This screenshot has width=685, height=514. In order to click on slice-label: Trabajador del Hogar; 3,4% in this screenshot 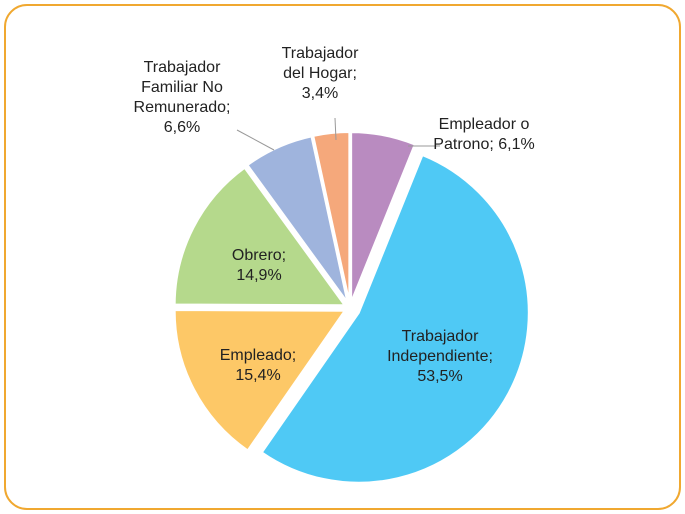, I will do `click(320, 74)`.